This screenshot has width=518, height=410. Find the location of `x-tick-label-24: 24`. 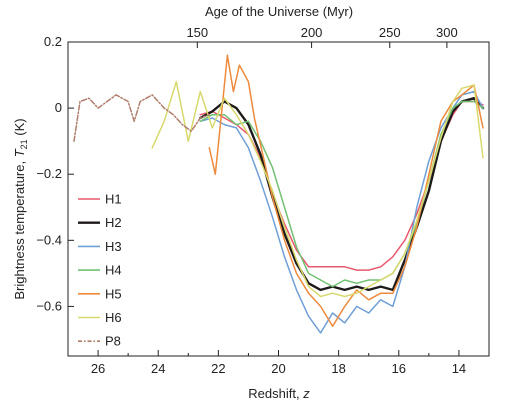

x-tick-label-24: 24 is located at coordinates (158, 368).